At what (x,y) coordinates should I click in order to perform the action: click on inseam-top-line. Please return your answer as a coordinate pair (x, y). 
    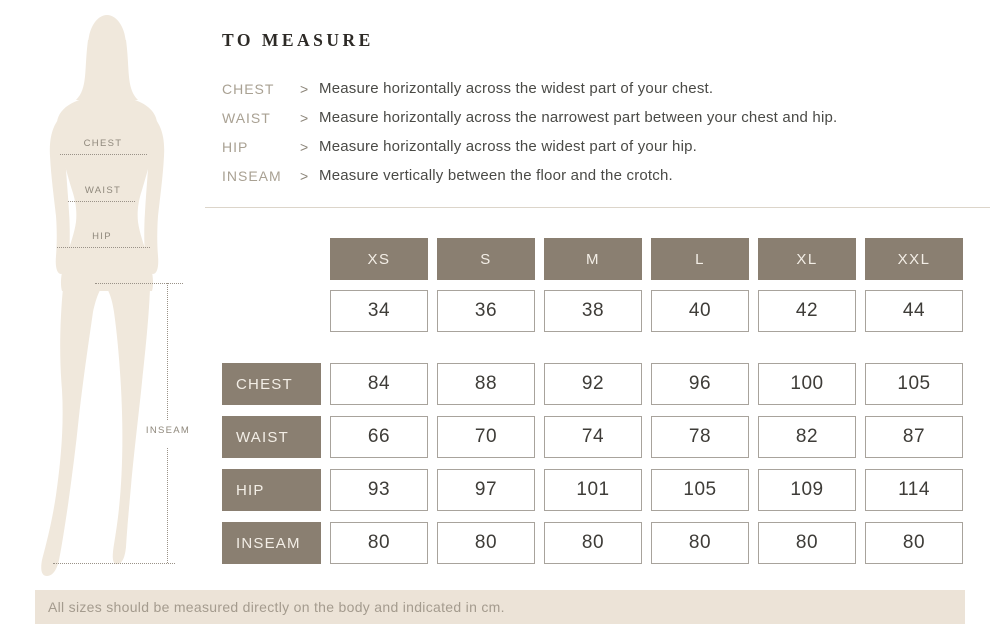
    Looking at the image, I should click on (139, 283).